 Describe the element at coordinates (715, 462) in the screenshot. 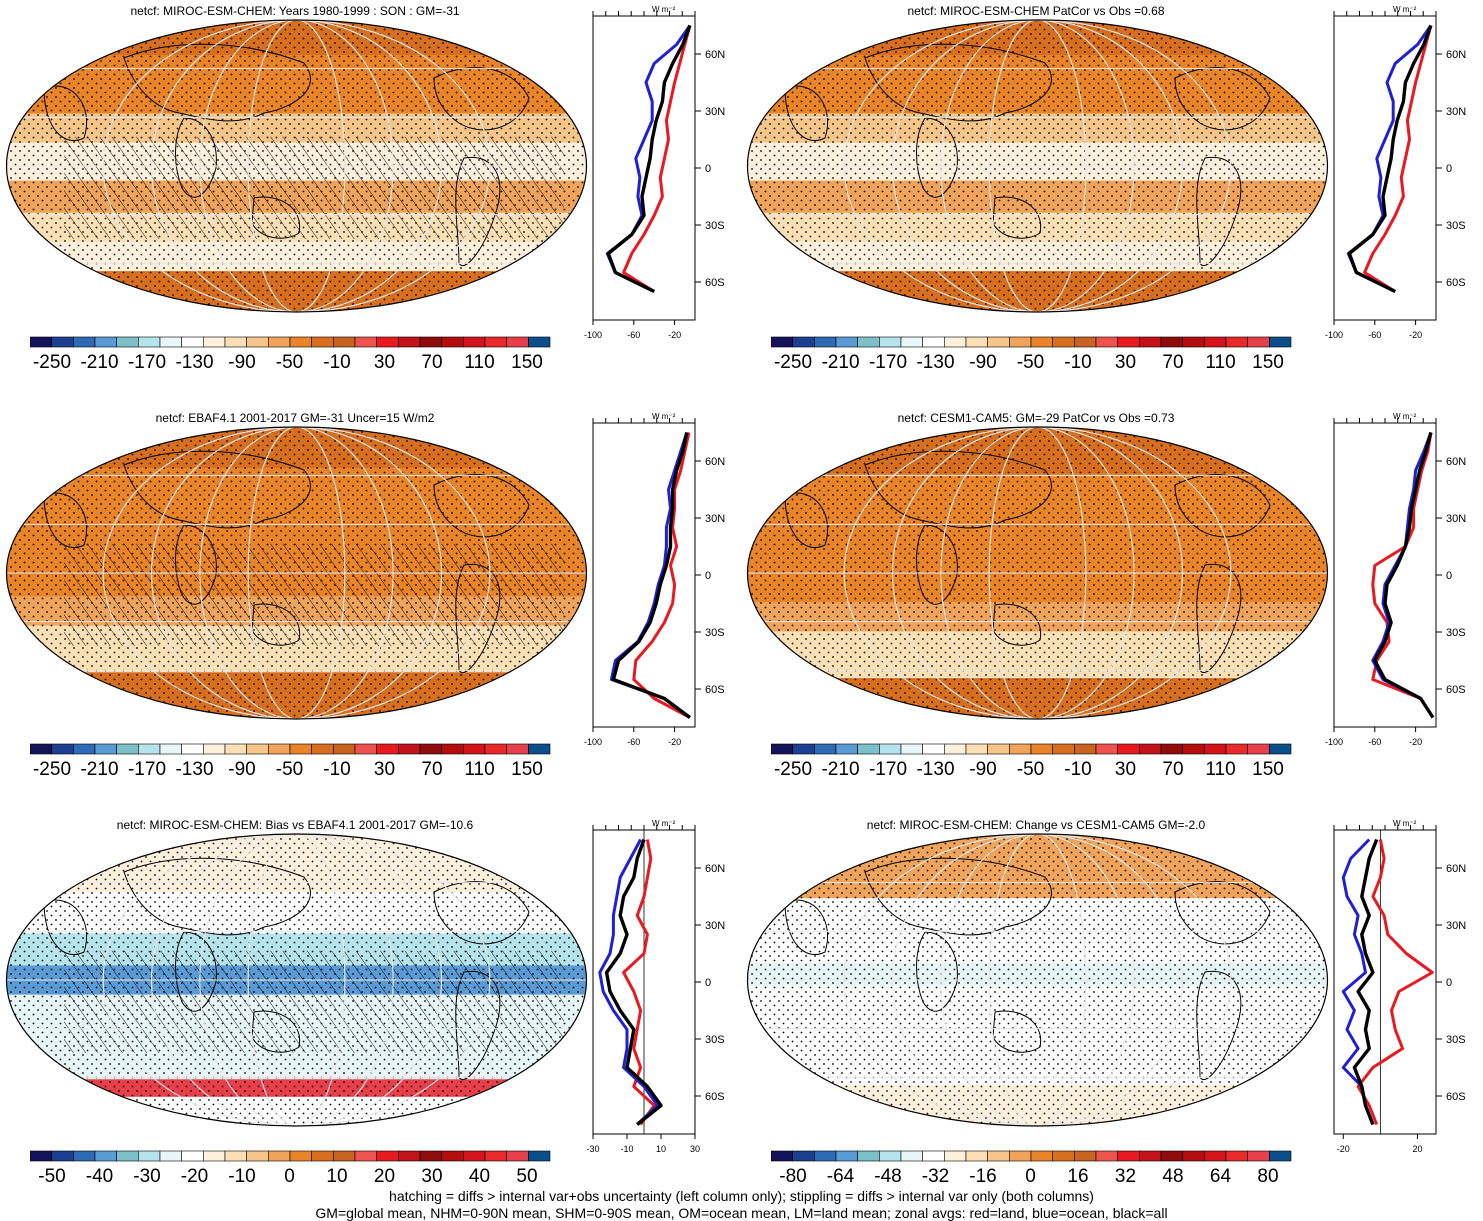

I see `lat-tick-label: 60N` at that location.